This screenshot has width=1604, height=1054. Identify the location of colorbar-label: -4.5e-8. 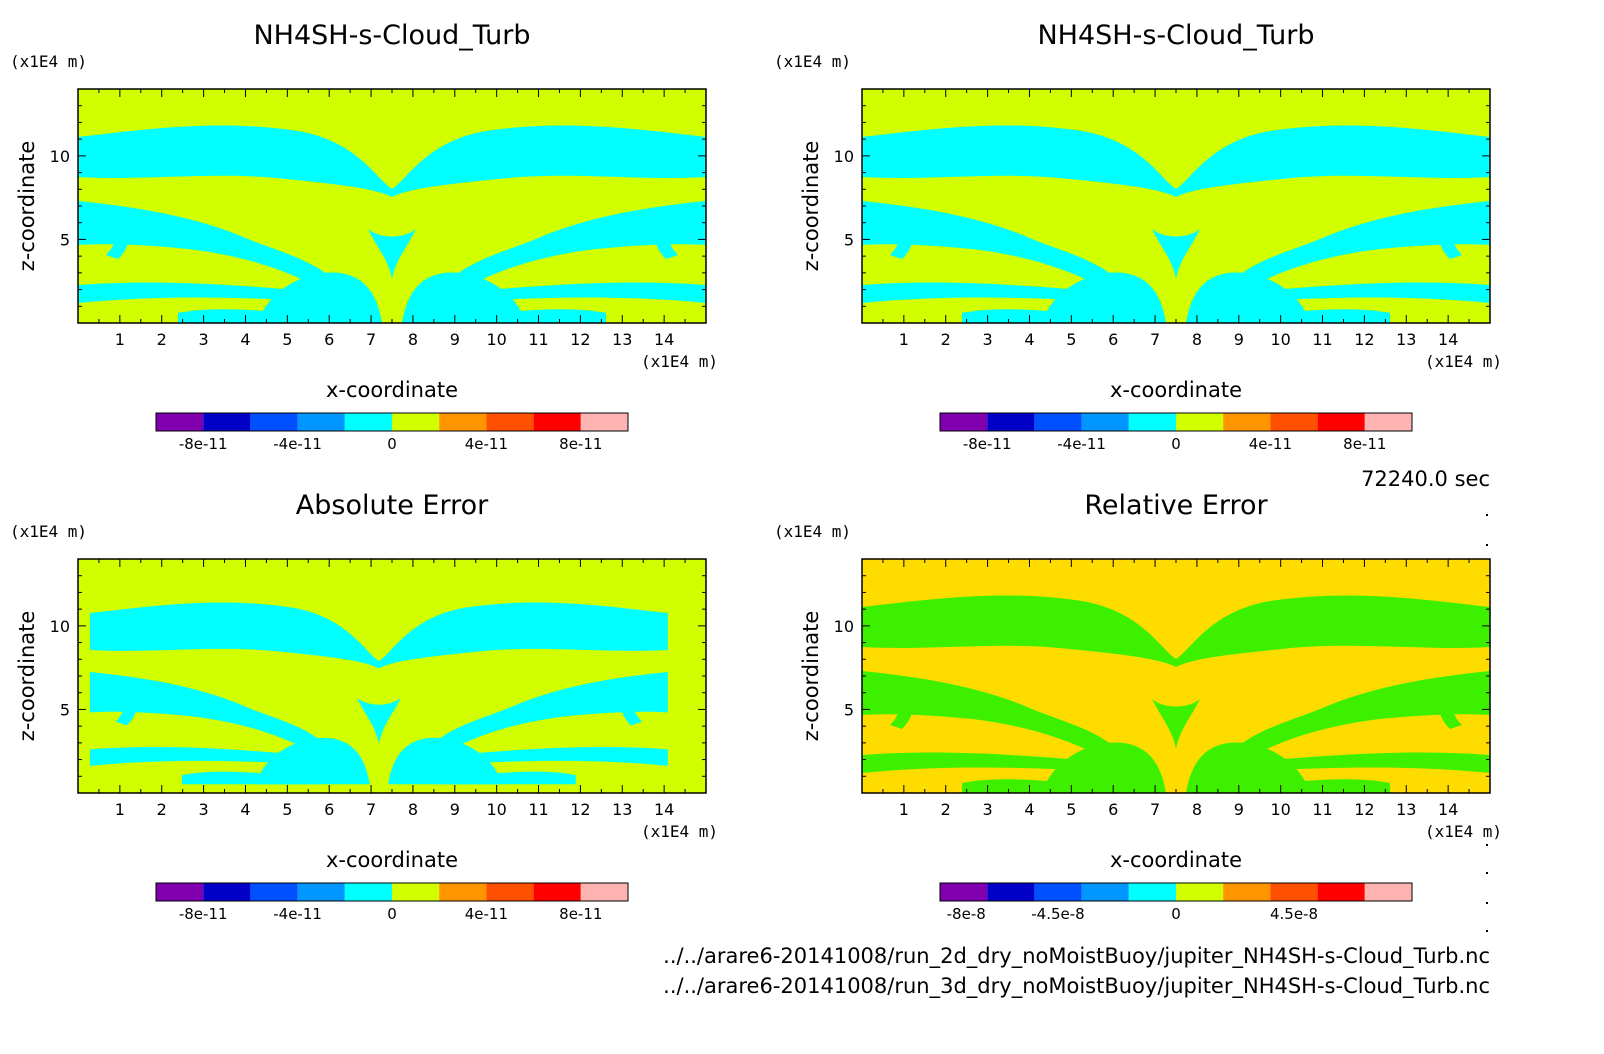
(1057, 914).